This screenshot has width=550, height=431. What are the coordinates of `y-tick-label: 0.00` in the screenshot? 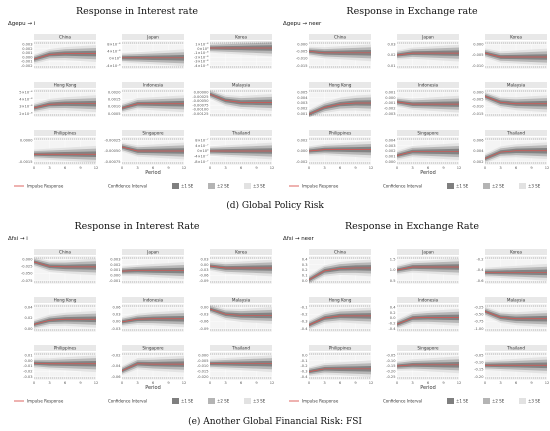 It's located at (204, 308).